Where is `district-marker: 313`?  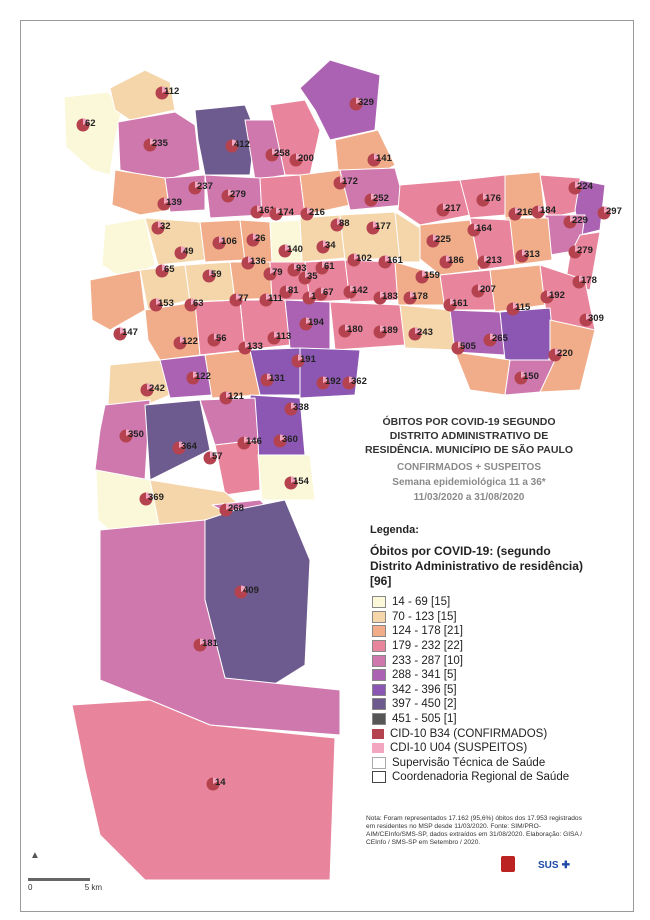
district-marker: 313 is located at coordinates (527, 256).